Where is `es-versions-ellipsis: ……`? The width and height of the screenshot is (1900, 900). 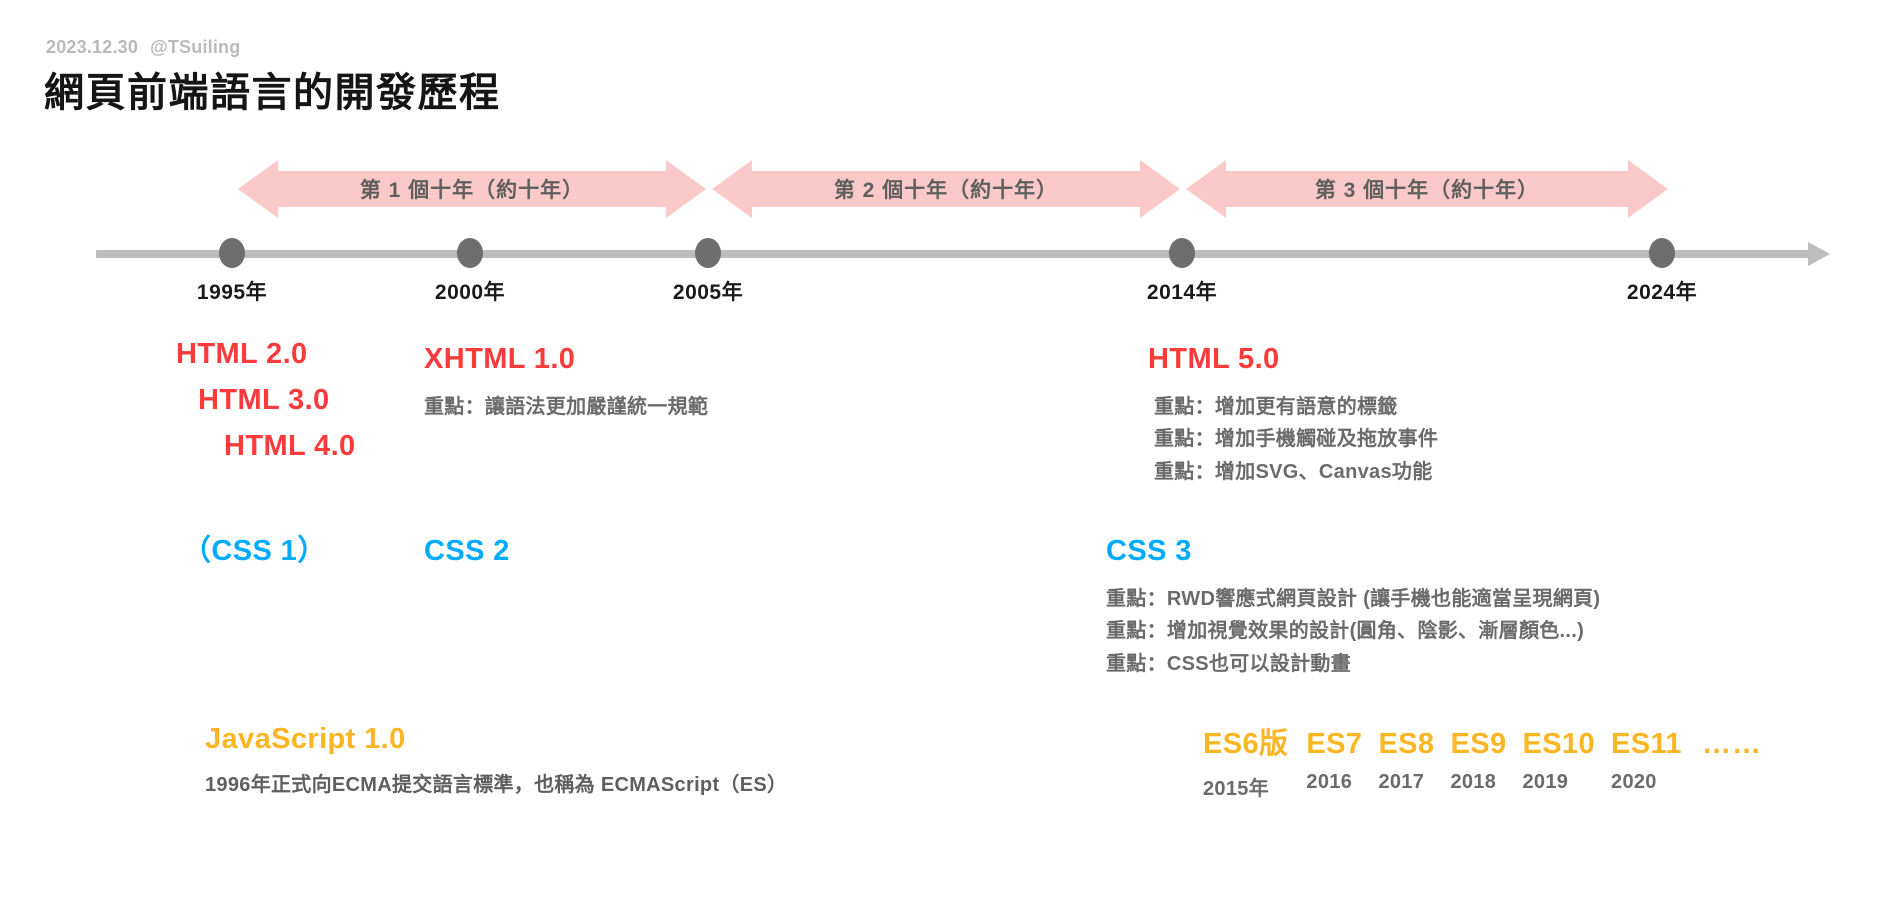 es-versions-ellipsis: …… is located at coordinates (1731, 744).